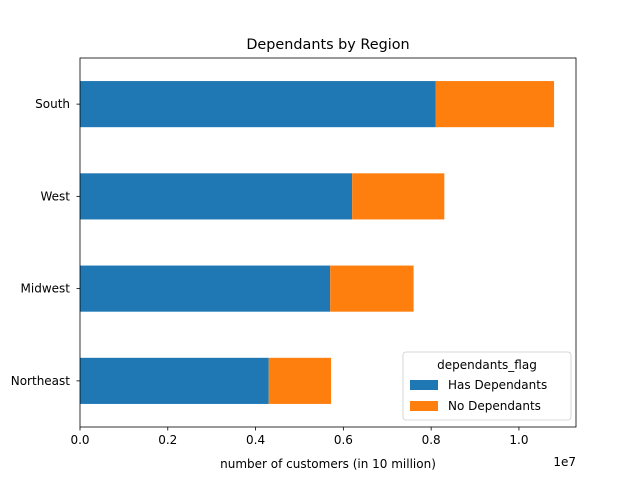 This screenshot has height=484, width=640. What do you see at coordinates (328, 464) in the screenshot?
I see `x-axis-label: number of customers (in 10 million)` at bounding box center [328, 464].